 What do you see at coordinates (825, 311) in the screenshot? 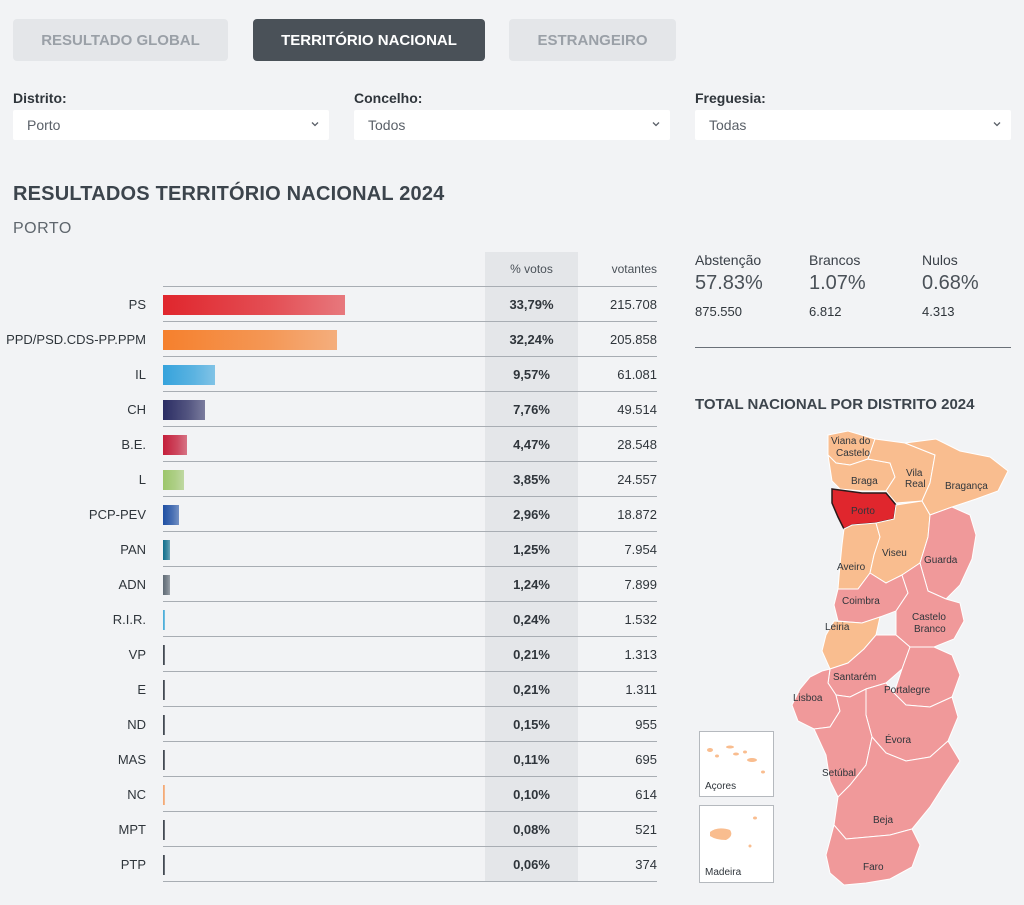
I see `brancos-count: 6.812` at bounding box center [825, 311].